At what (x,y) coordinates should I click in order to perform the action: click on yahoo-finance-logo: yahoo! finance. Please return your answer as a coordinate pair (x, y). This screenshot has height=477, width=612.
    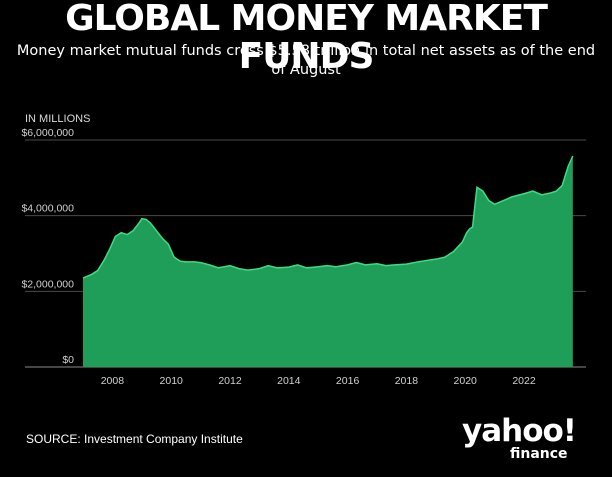
    Looking at the image, I should click on (527, 440).